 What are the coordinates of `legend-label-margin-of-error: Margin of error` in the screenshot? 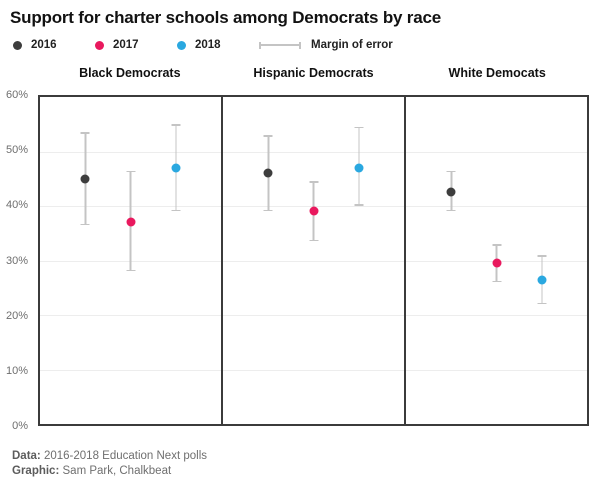 It's located at (352, 45).